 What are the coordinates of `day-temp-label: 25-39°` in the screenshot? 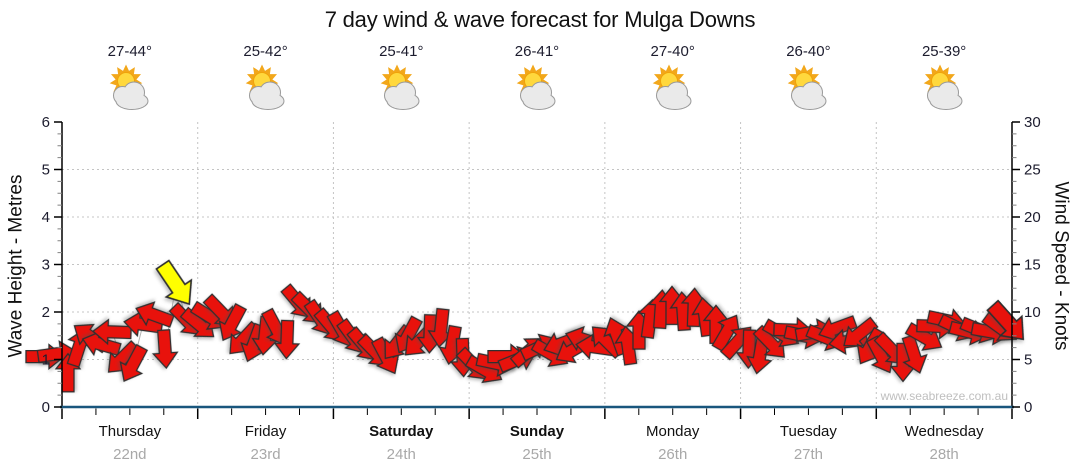 It's located at (944, 51).